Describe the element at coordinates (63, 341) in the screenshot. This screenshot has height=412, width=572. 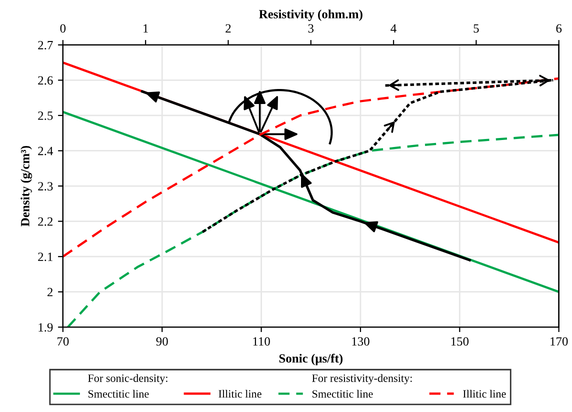
I see `x-tick-label: 70` at that location.